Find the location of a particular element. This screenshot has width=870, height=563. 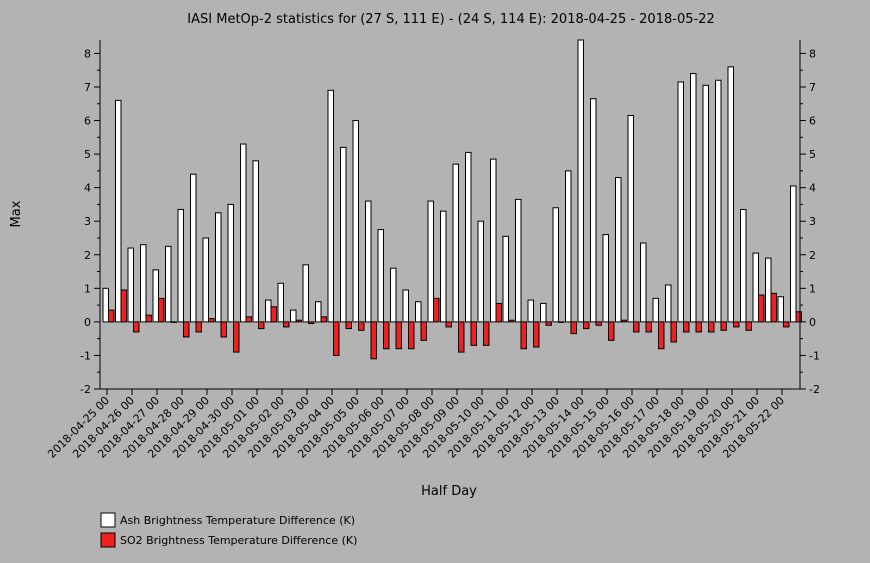

y-tick-label-left: 8 is located at coordinates (87, 53).